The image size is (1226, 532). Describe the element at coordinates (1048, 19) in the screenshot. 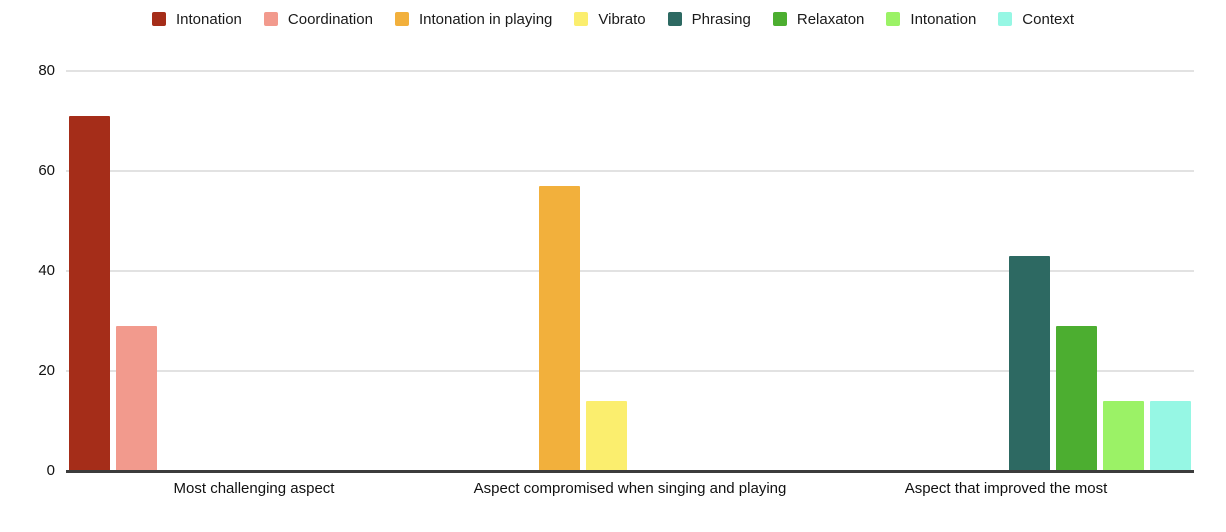

I see `legend-label: Context` at that location.